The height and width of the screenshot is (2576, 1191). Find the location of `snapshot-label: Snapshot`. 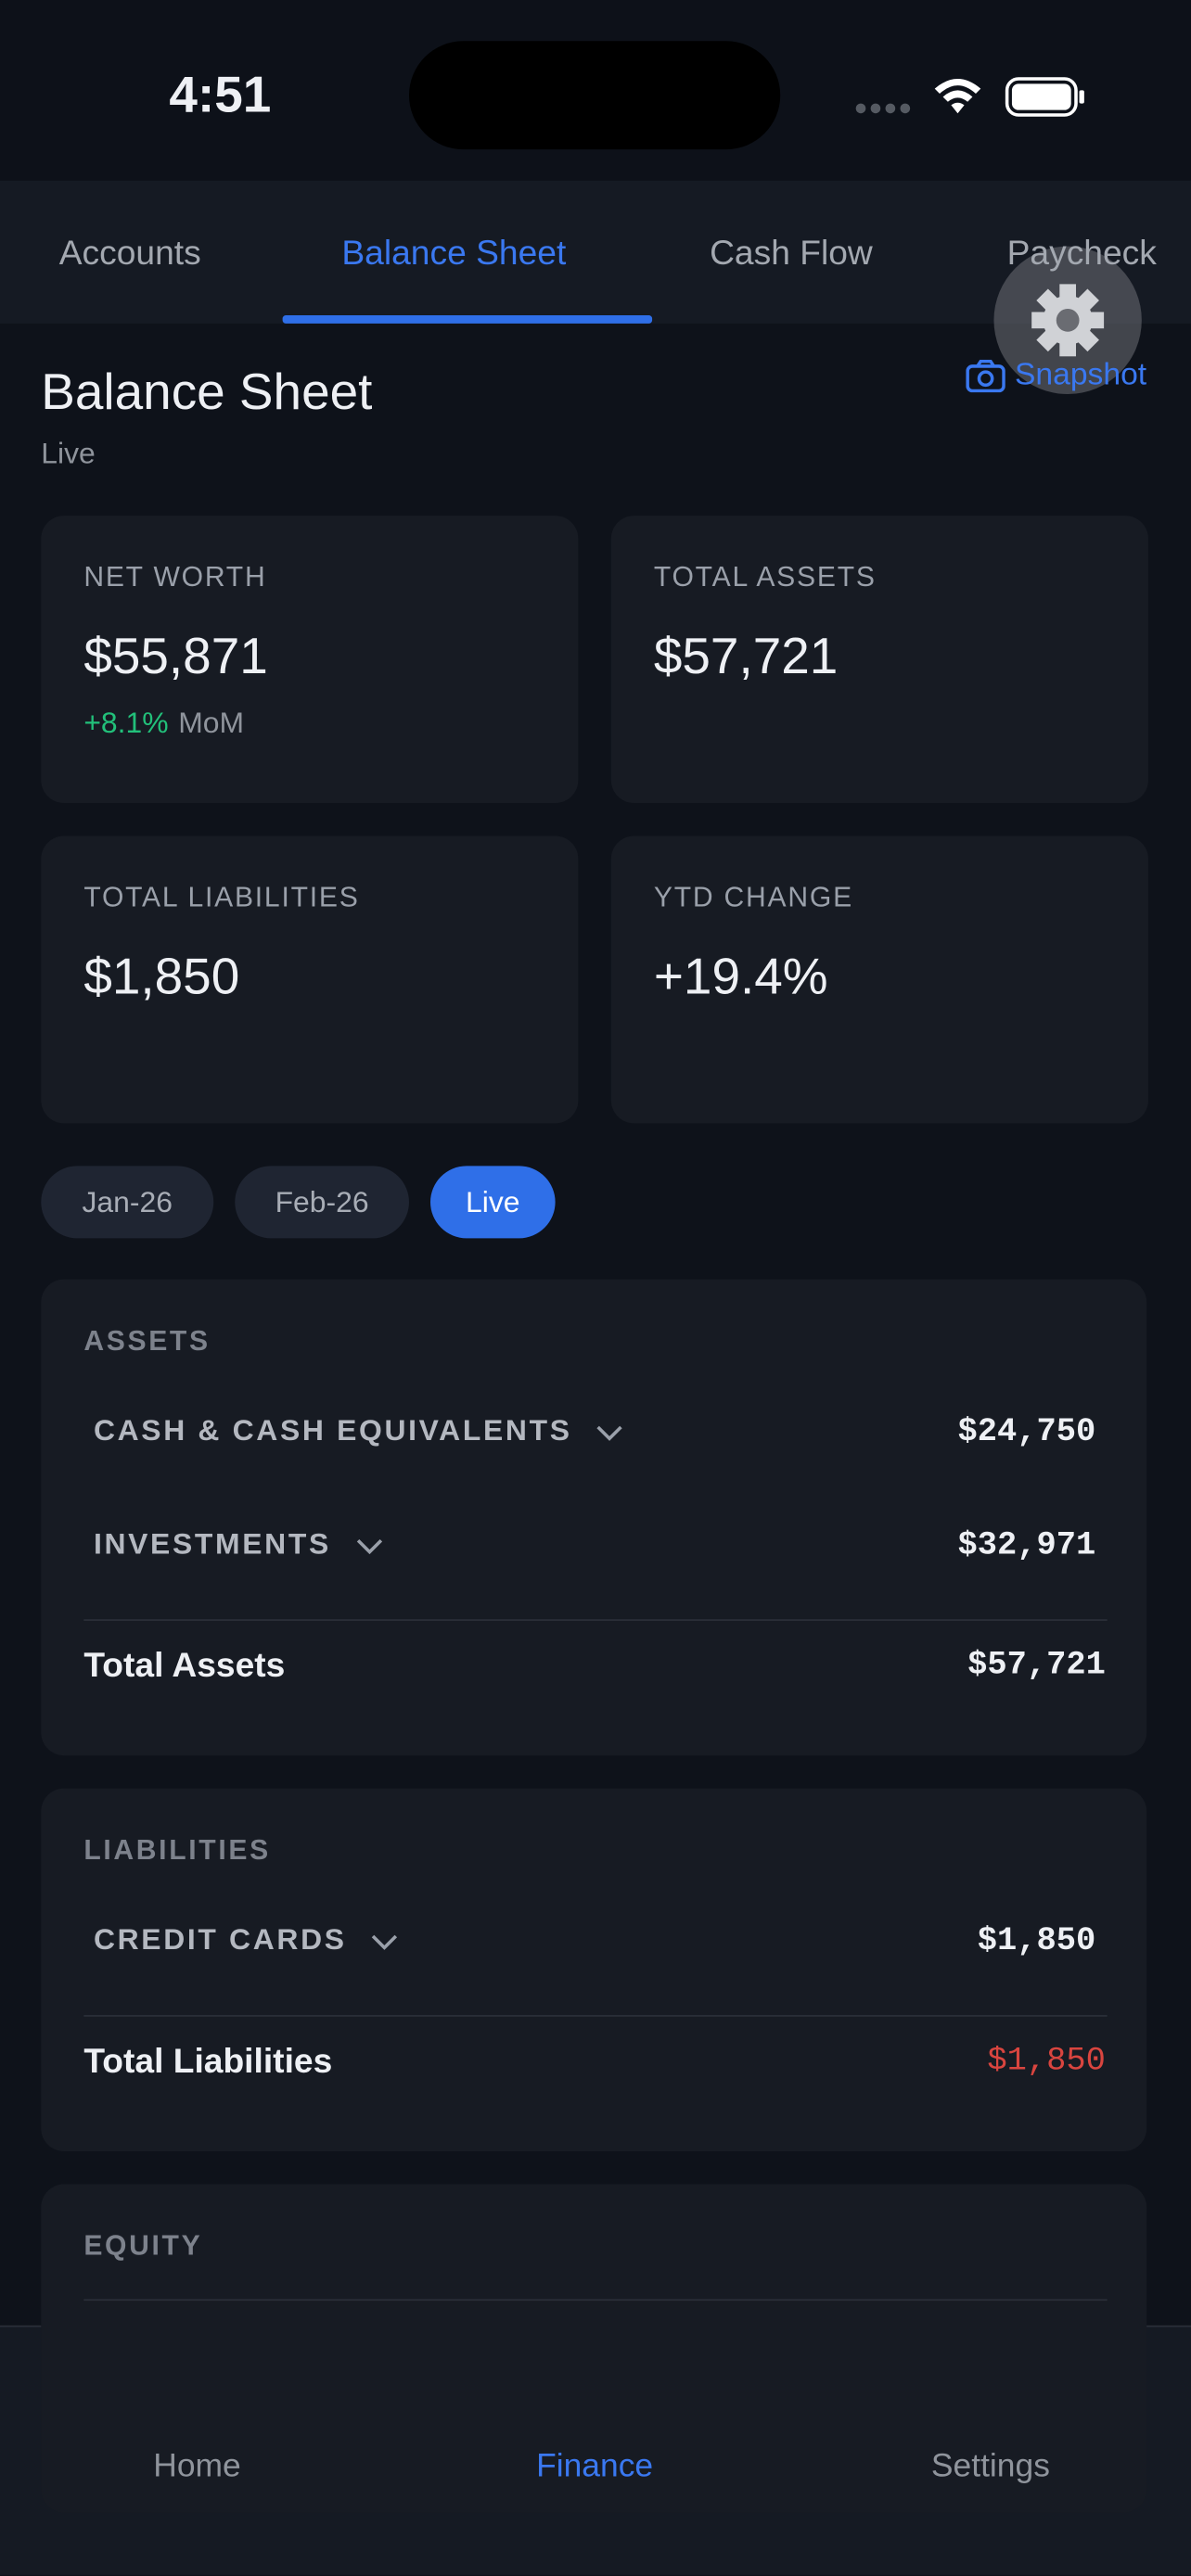

snapshot-label: Snapshot is located at coordinates (1080, 375).